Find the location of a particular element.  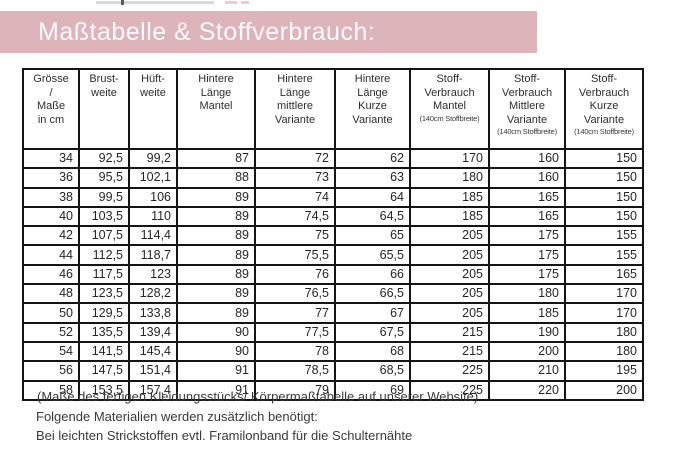

size-cell: 54 is located at coordinates (51, 351).